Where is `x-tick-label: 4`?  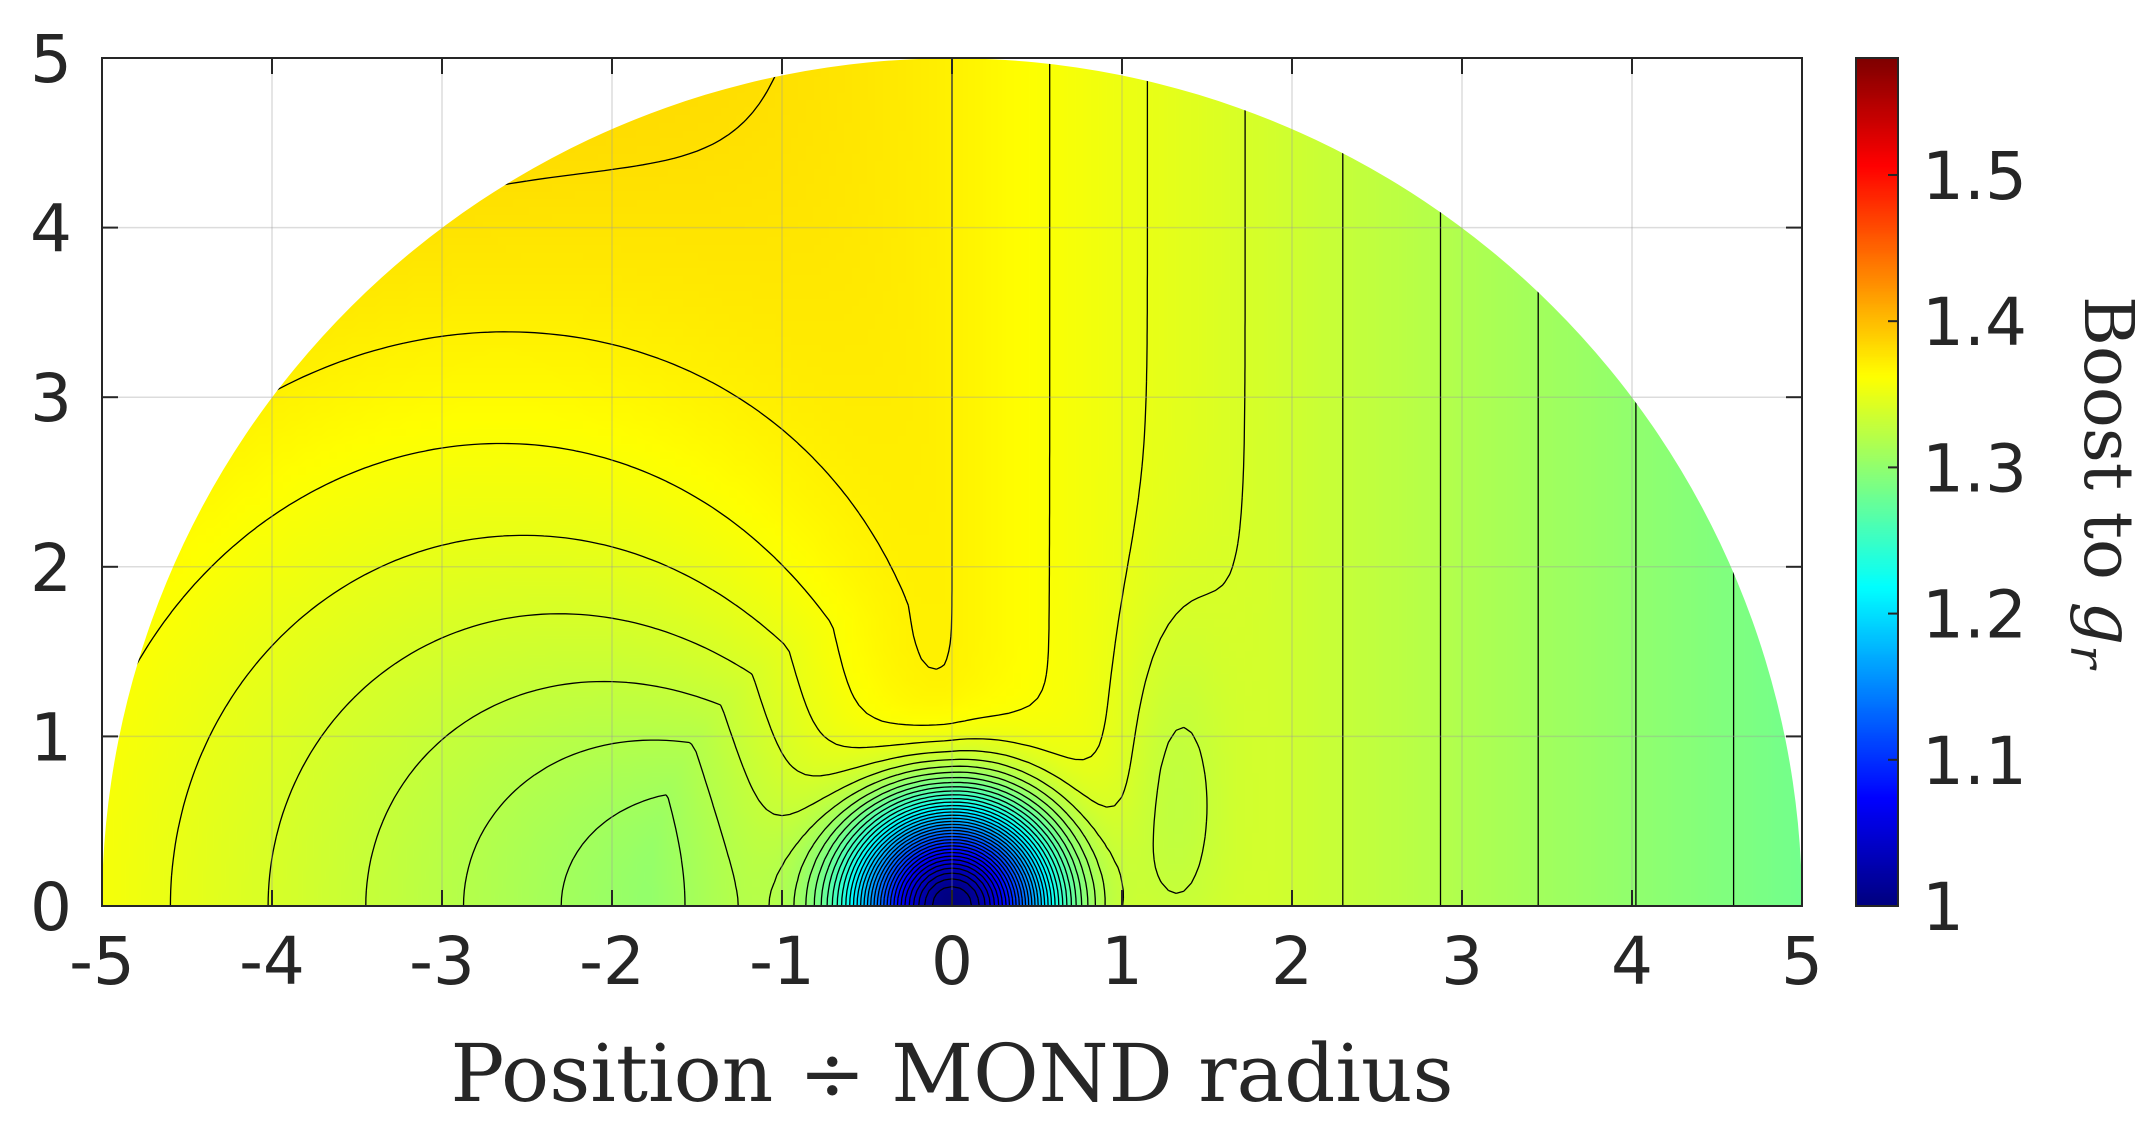 x-tick-label: 4 is located at coordinates (1632, 961).